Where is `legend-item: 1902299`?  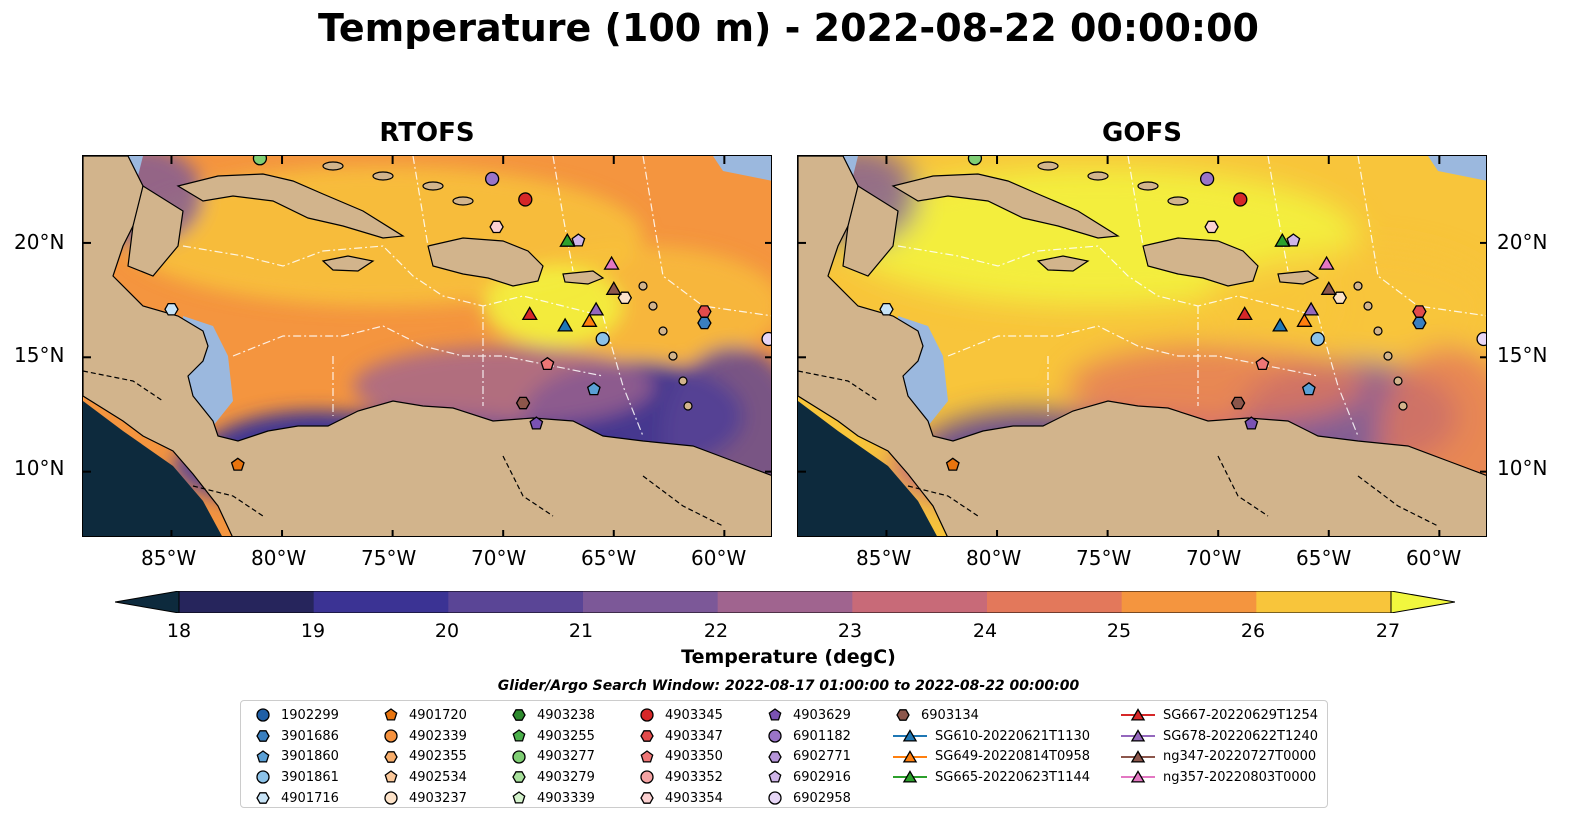 legend-item: 1902299 is located at coordinates (296, 715).